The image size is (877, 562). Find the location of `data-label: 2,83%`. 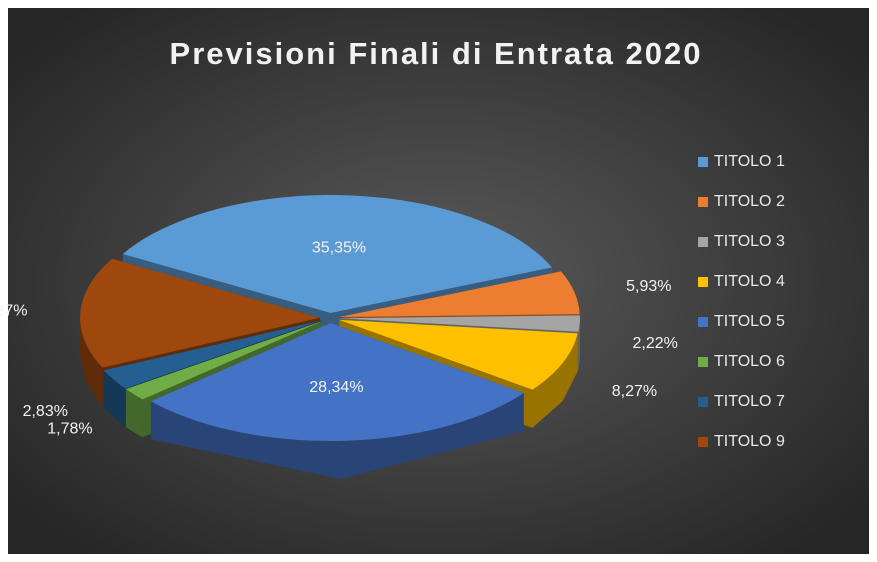

data-label: 2,83% is located at coordinates (45, 411).